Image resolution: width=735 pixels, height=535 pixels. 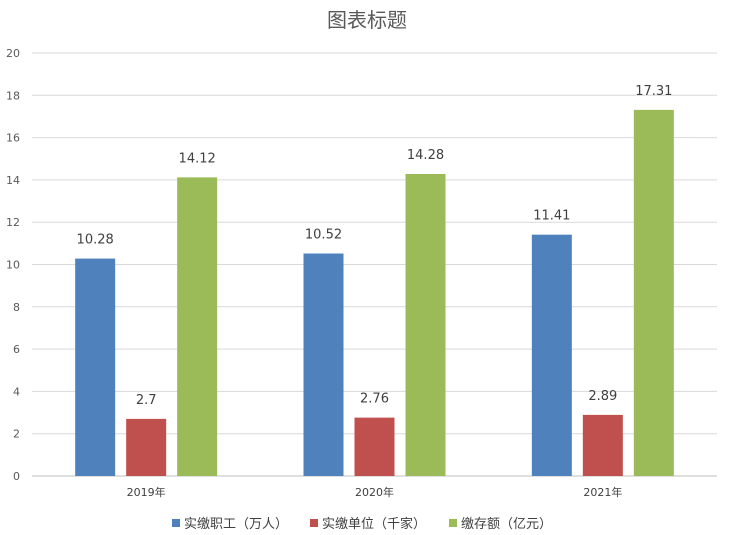 What do you see at coordinates (13, 222) in the screenshot?
I see `y-tick-label: 12` at bounding box center [13, 222].